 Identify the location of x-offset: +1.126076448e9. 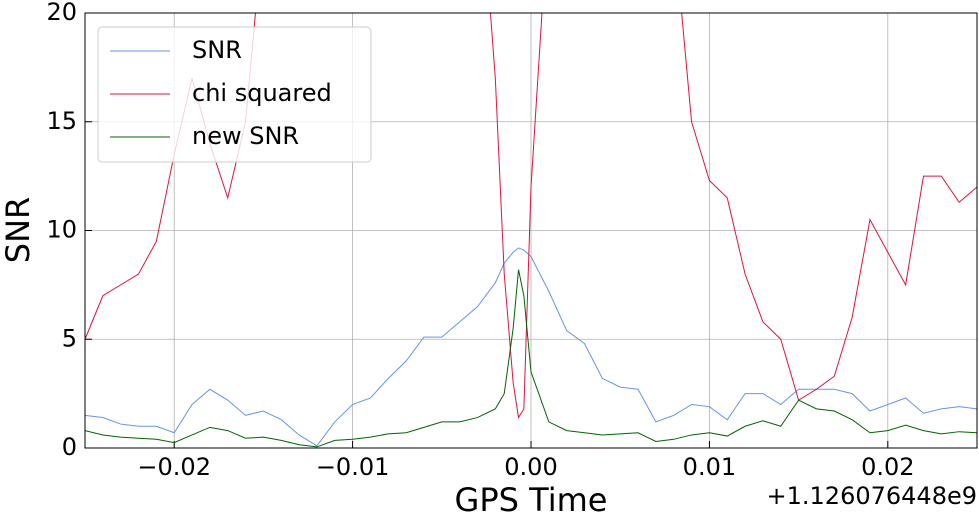
(872, 496).